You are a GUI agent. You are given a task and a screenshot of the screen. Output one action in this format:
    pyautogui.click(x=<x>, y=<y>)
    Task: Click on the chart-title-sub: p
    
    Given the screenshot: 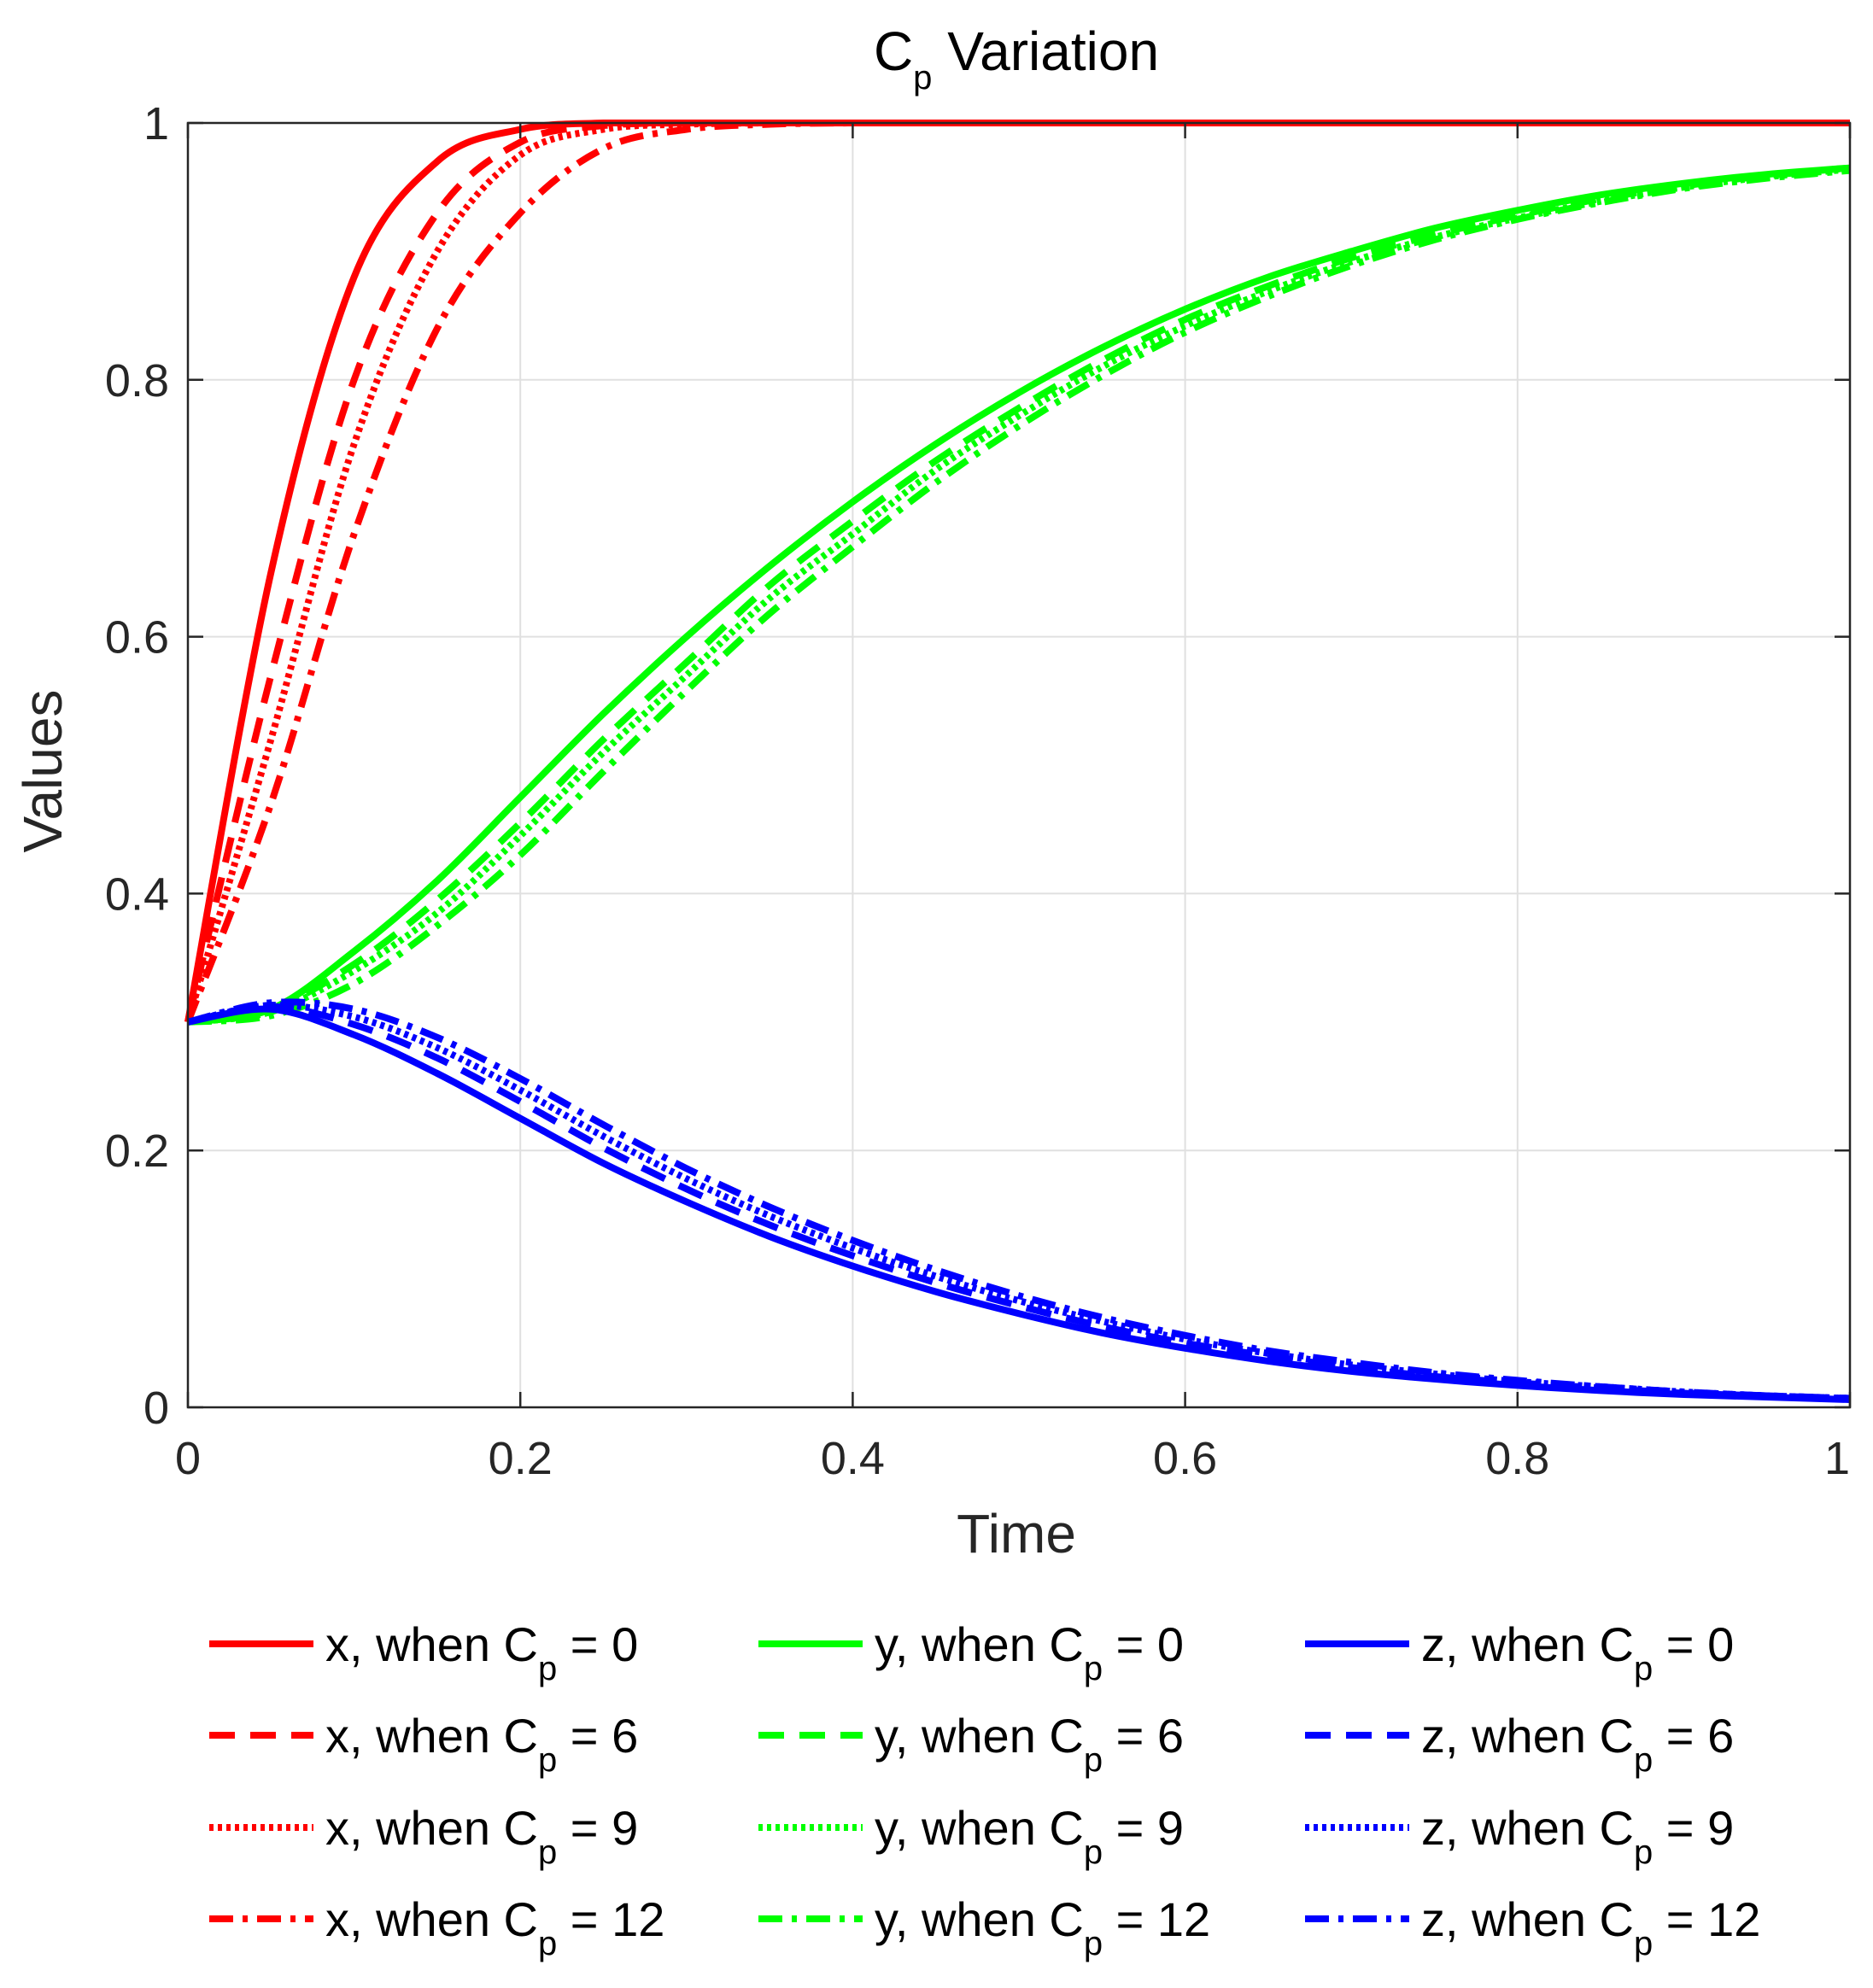 What is the action you would take?
    pyautogui.click(x=922, y=77)
    